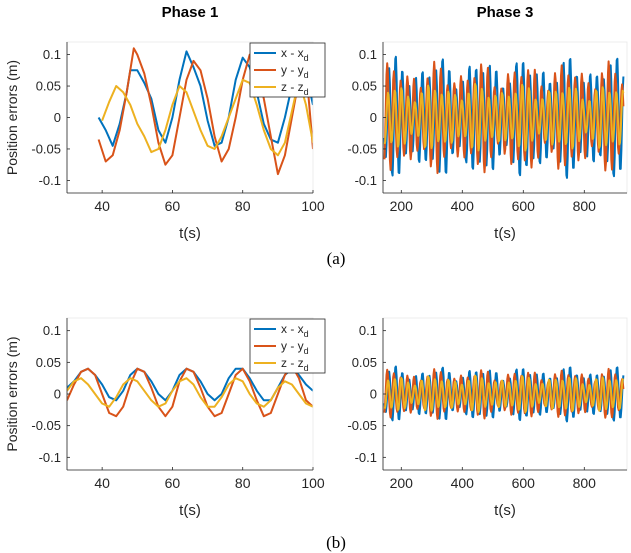 This screenshot has width=631, height=553. What do you see at coordinates (336, 258) in the screenshot?
I see `caption-a: (a)` at bounding box center [336, 258].